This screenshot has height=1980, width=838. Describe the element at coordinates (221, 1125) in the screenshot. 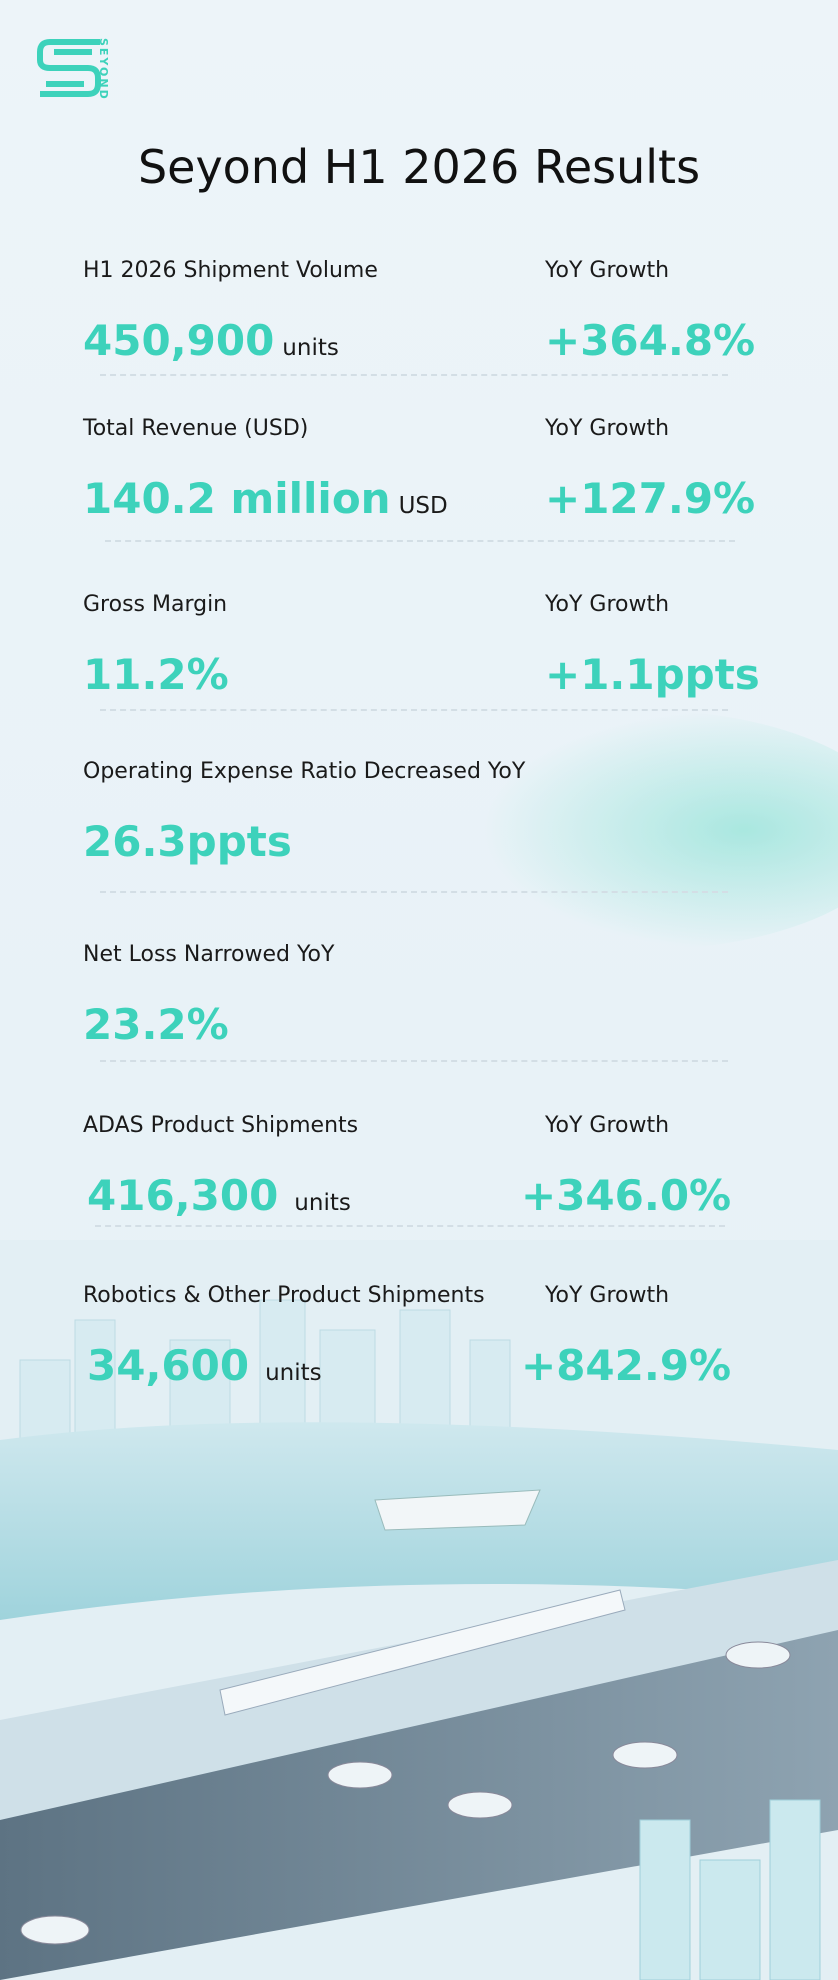

I see `metric-label: ADAS Product Shipments` at that location.